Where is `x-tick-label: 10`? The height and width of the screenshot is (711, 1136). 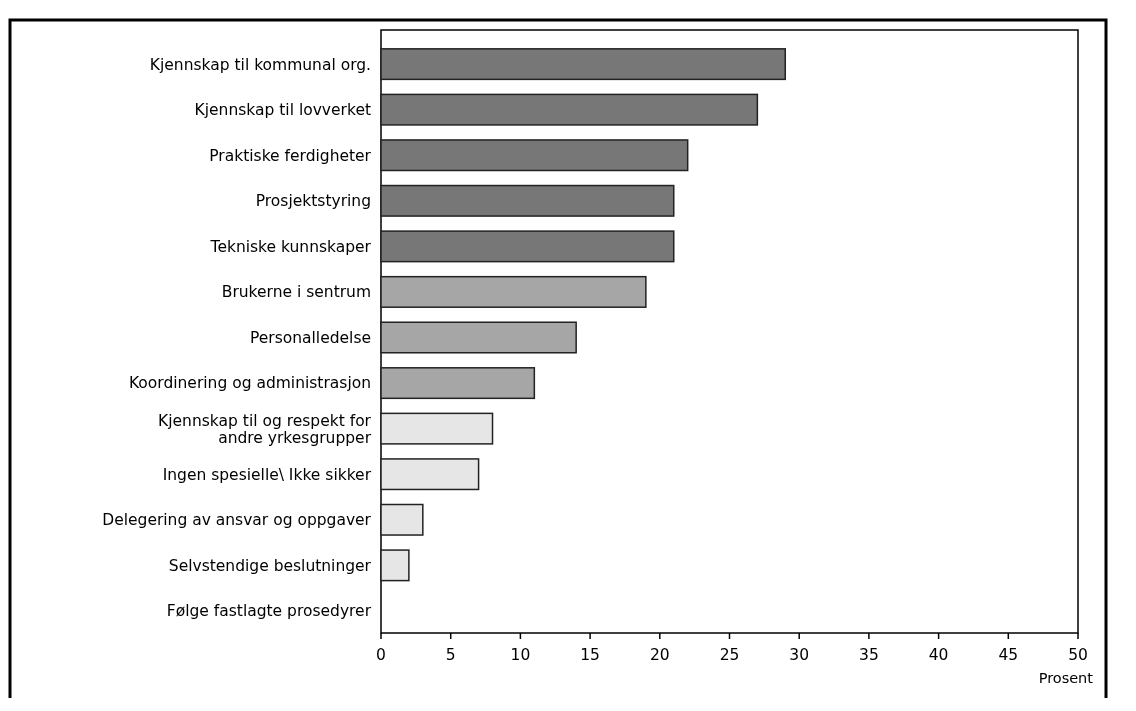
x-tick-label: 10 is located at coordinates (520, 655).